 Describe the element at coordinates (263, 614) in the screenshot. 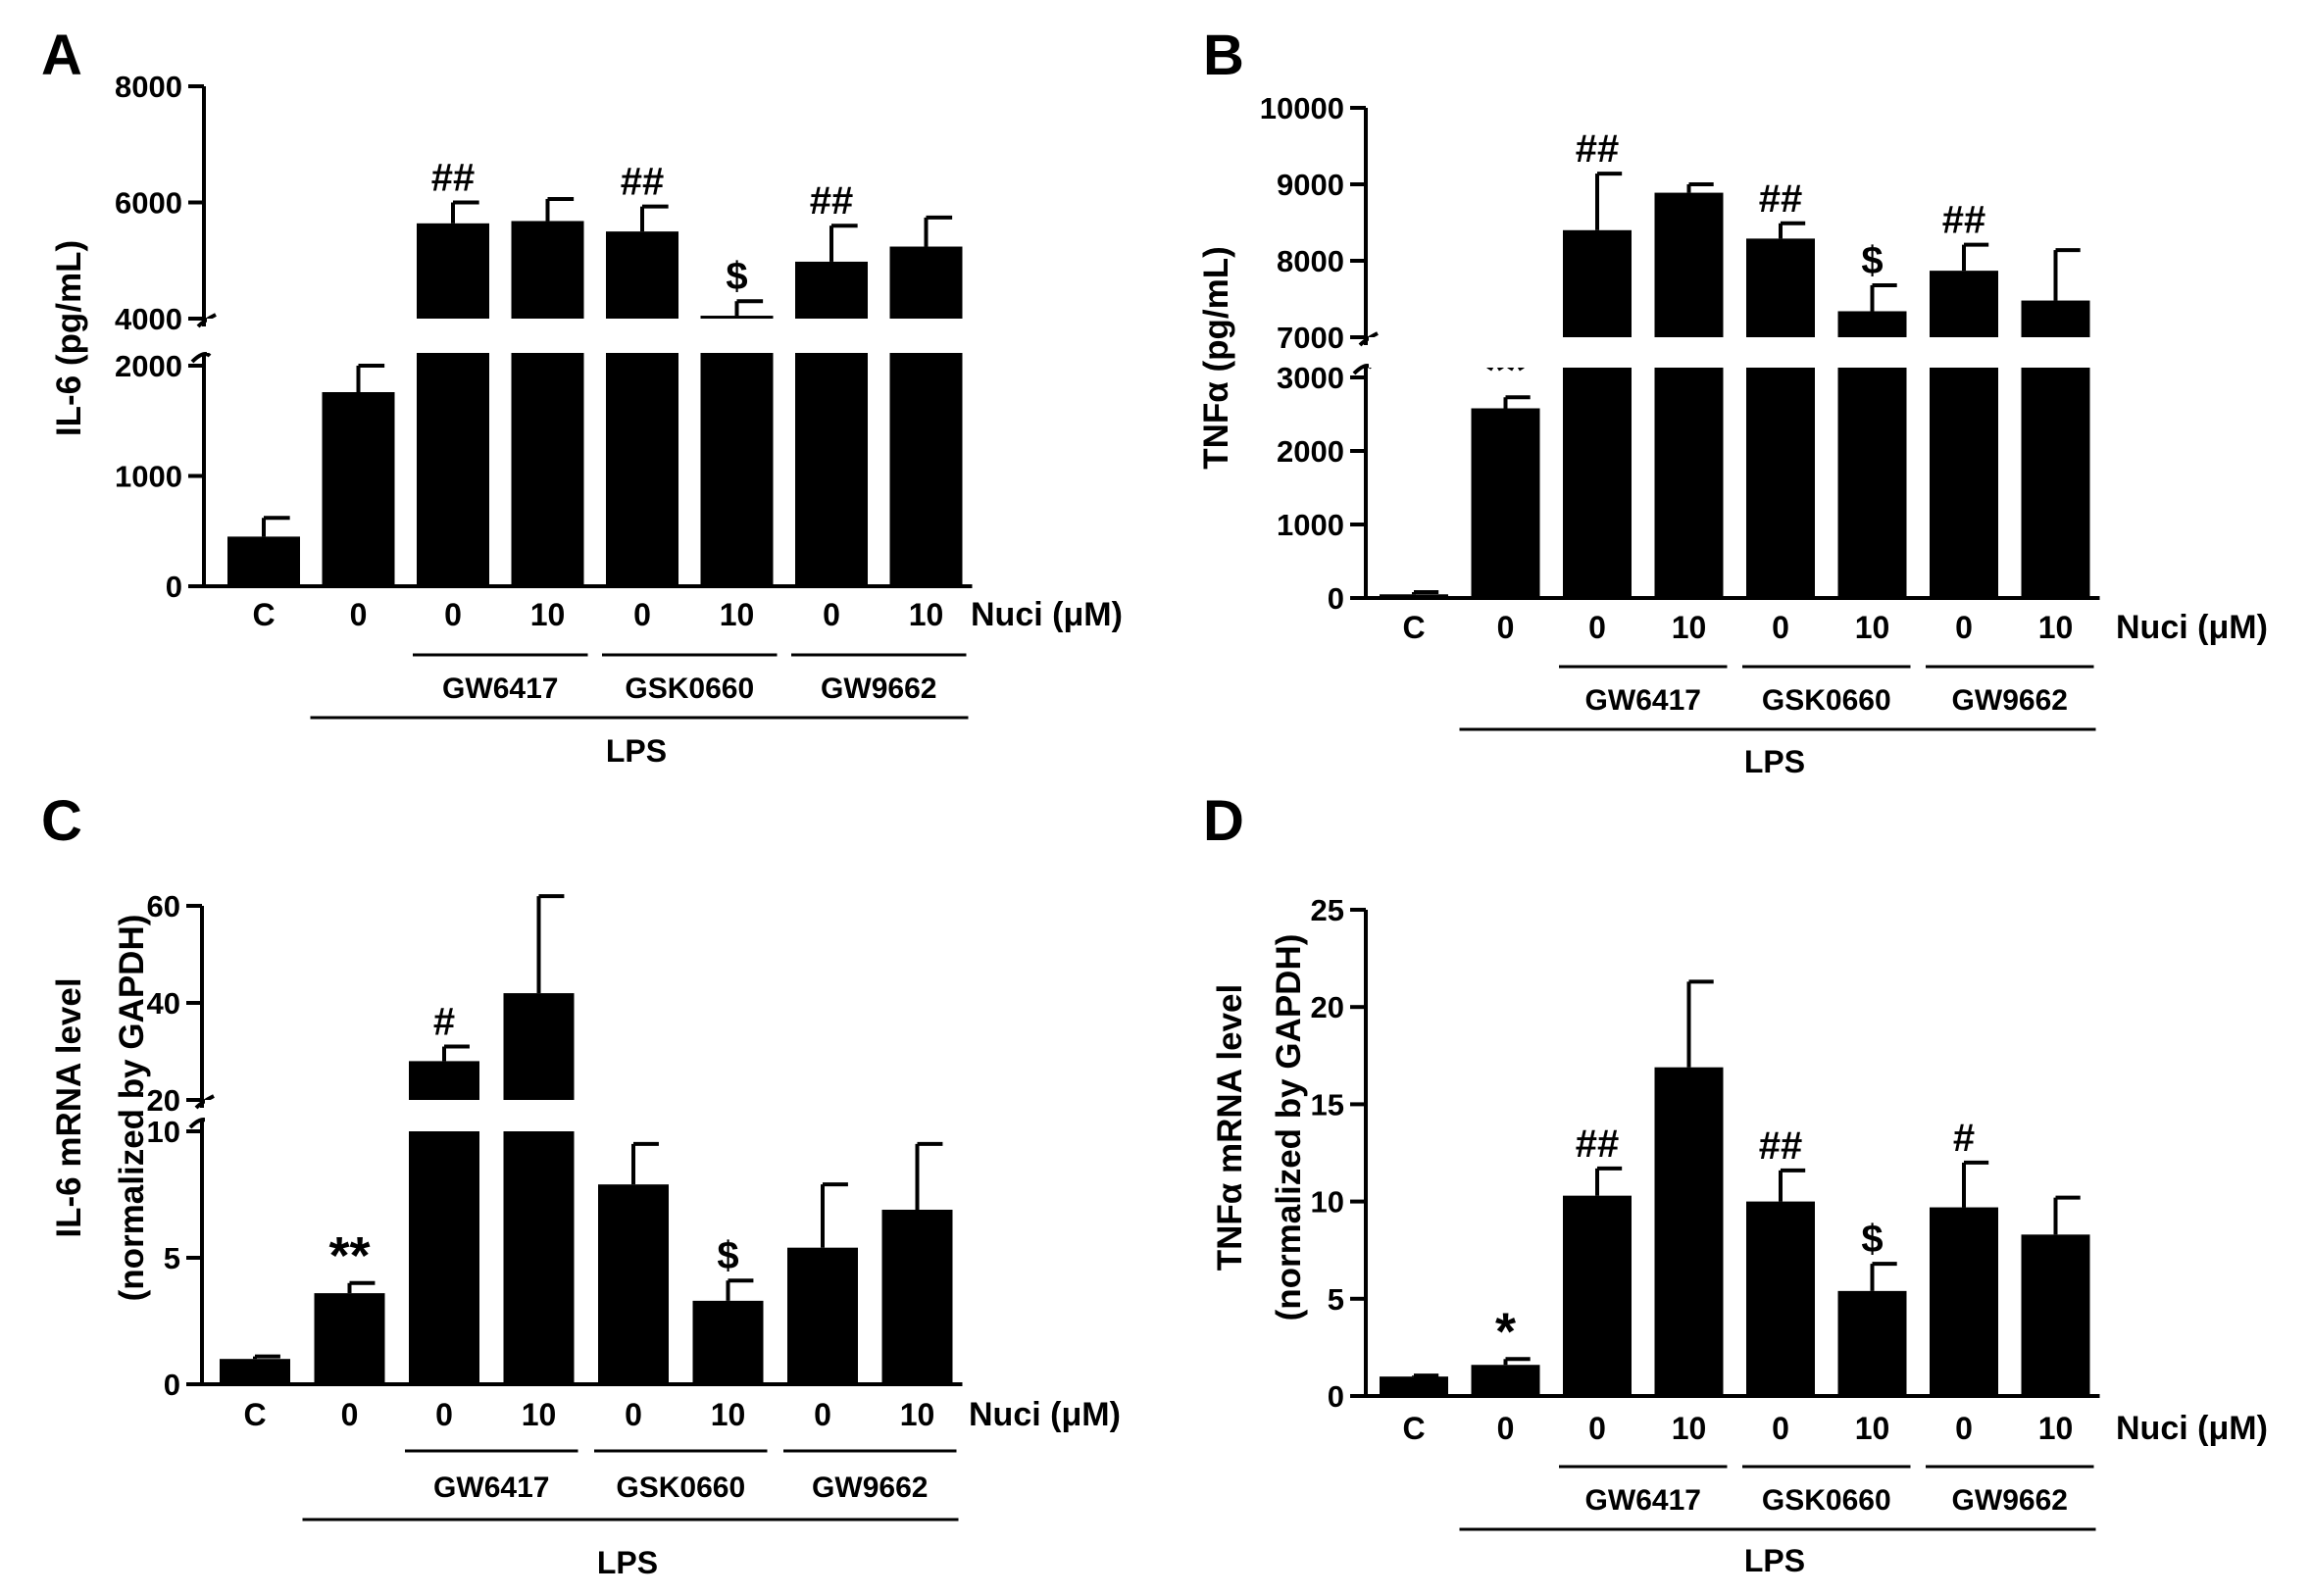

I see `x-tick-label: C` at that location.